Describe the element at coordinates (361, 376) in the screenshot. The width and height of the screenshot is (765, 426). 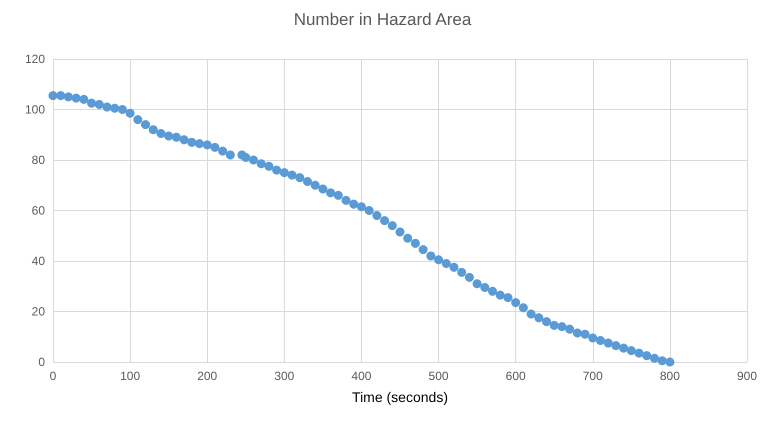
I see `x-tick-label: 400` at that location.